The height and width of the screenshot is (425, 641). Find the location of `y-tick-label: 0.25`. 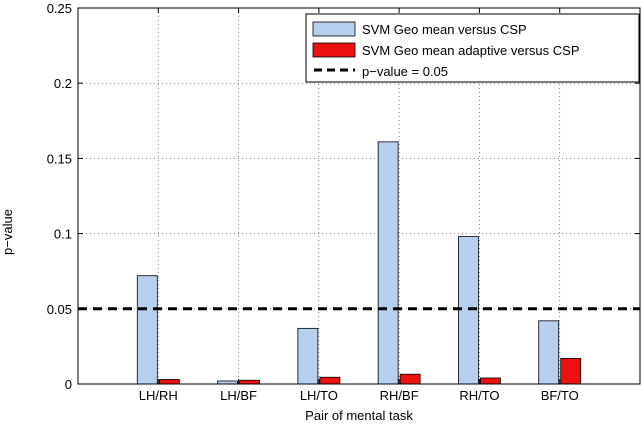

y-tick-label: 0.25 is located at coordinates (59, 8).